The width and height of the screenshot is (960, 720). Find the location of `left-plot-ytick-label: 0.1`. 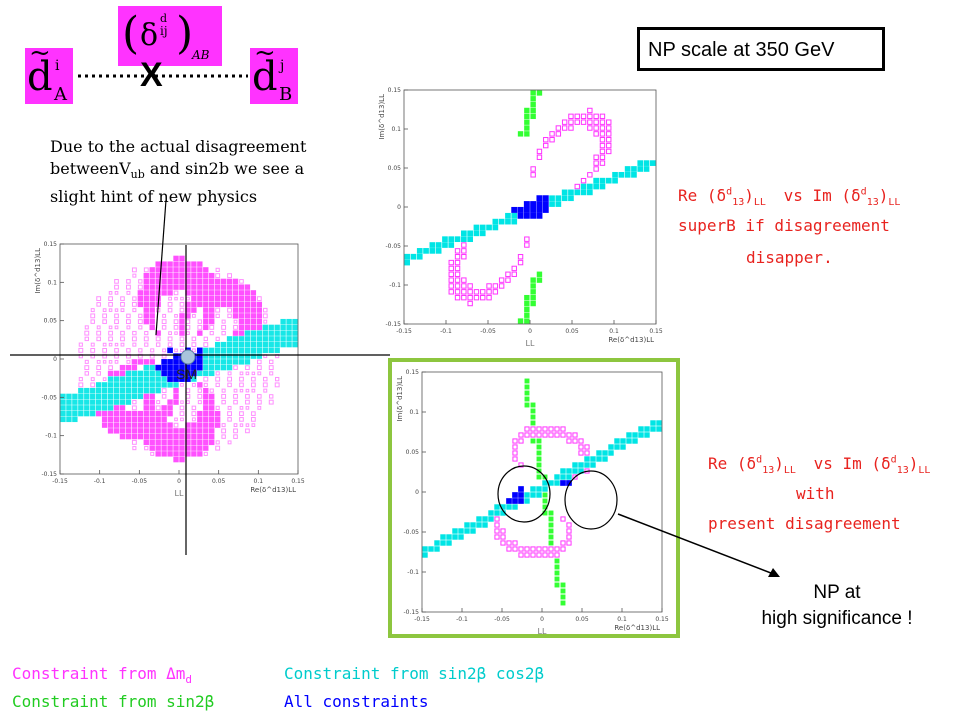

left-plot-ytick-label: 0.1 is located at coordinates (52, 282).